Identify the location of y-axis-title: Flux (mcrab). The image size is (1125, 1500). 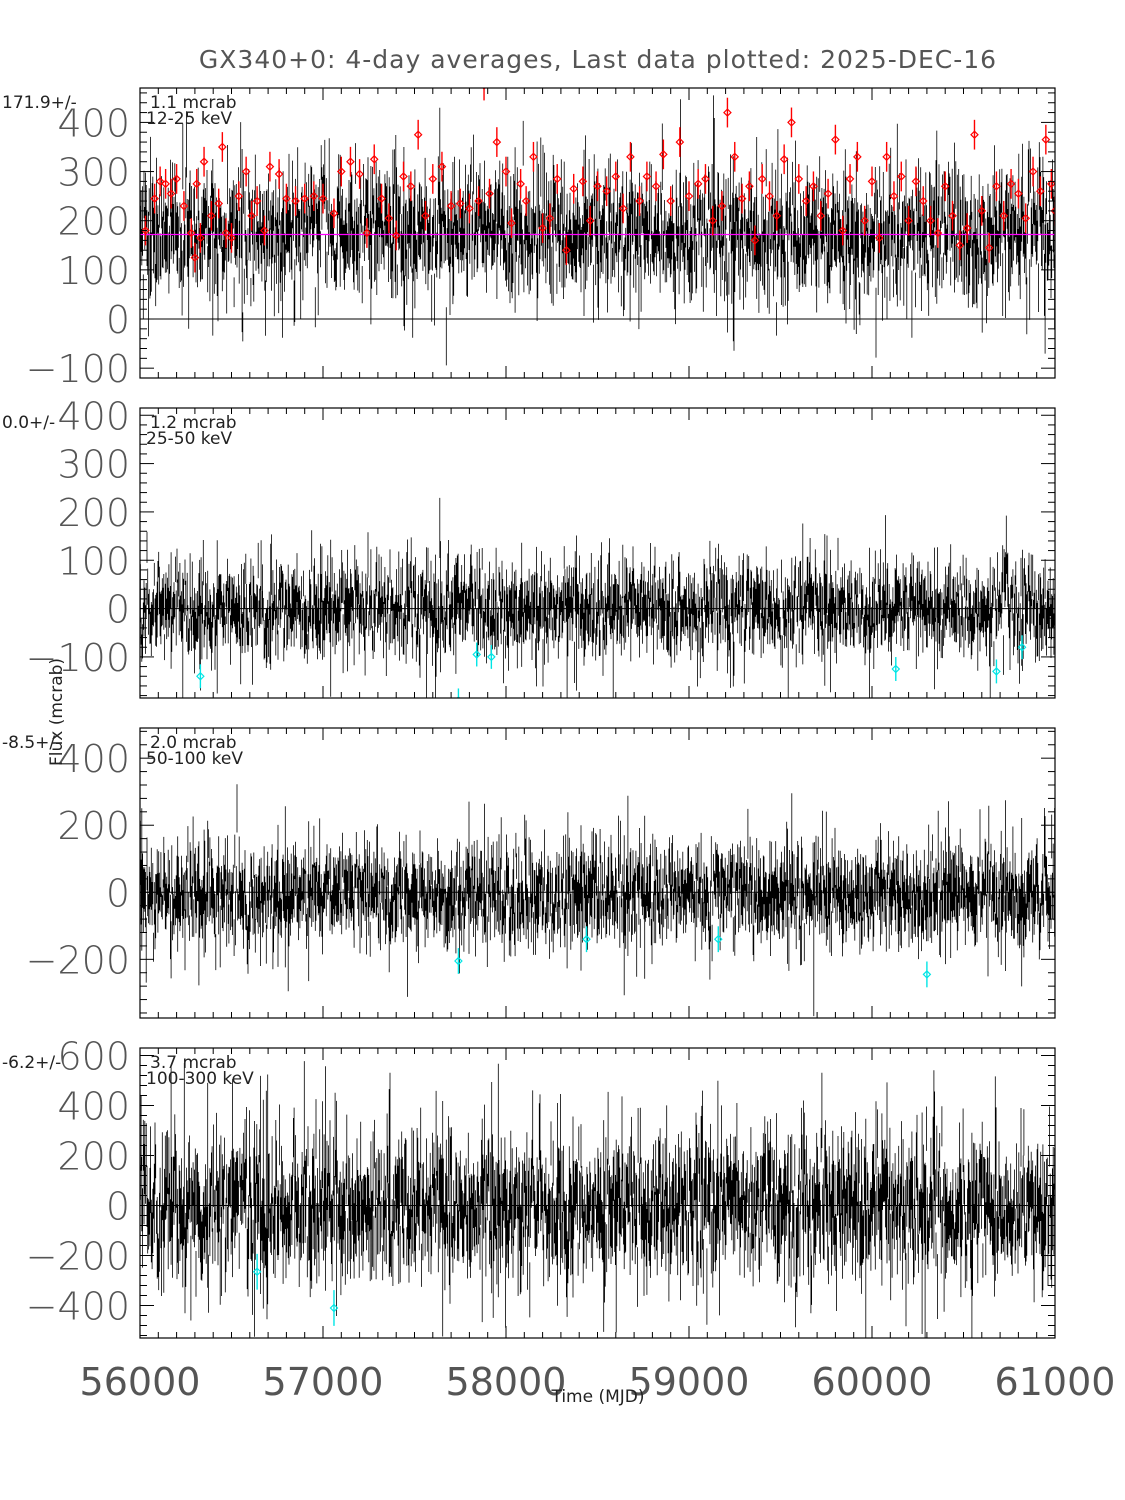
(57, 712).